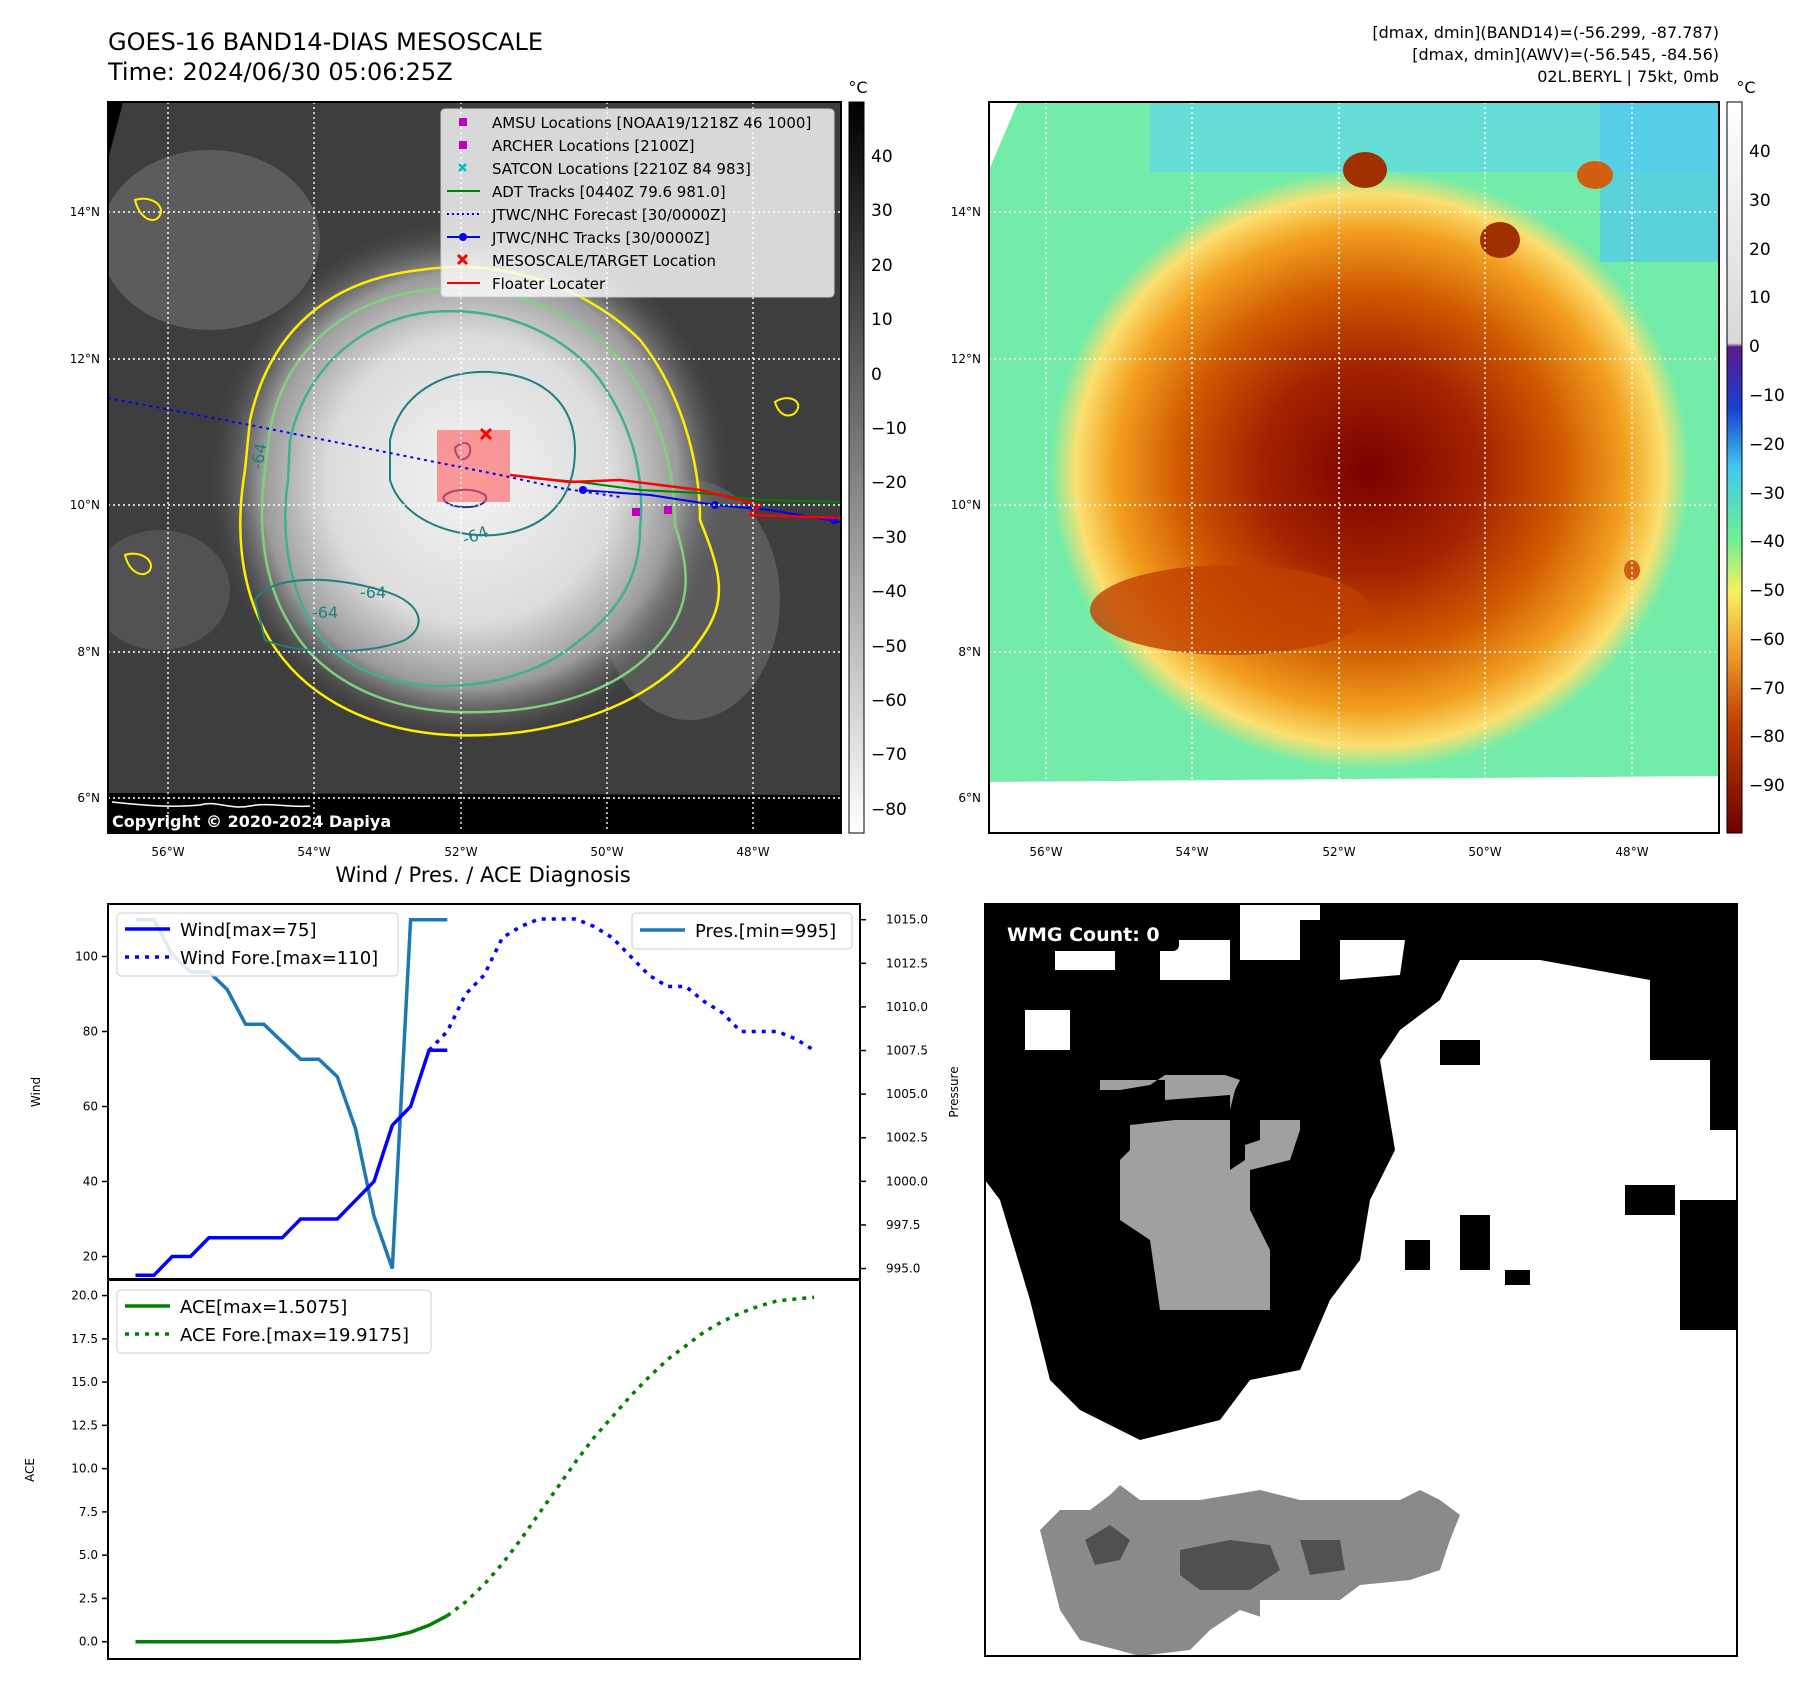 The width and height of the screenshot is (1801, 1690). Describe the element at coordinates (89, 1469) in the screenshot. I see `ace-axis-ticks: 0.0 2.5 5.0 7.5 10.0 12.5 15.0 17.5 20.0` at that location.